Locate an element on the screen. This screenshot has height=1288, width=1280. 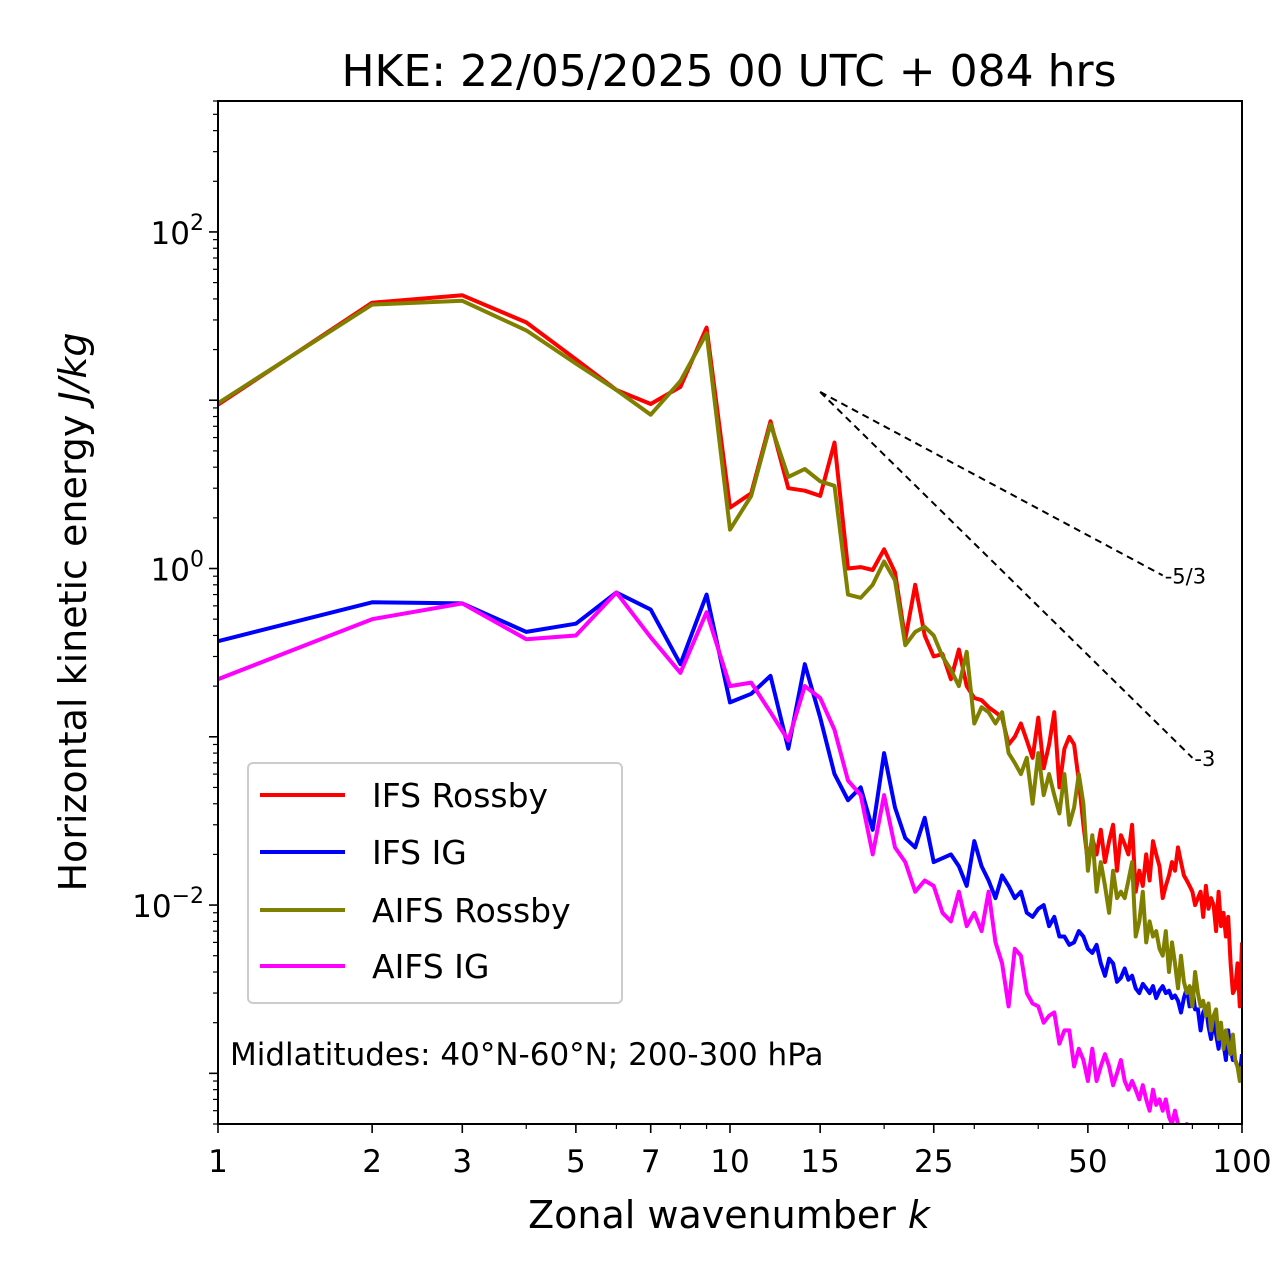
y-tick-label: 10⁰ is located at coordinates (177, 568).